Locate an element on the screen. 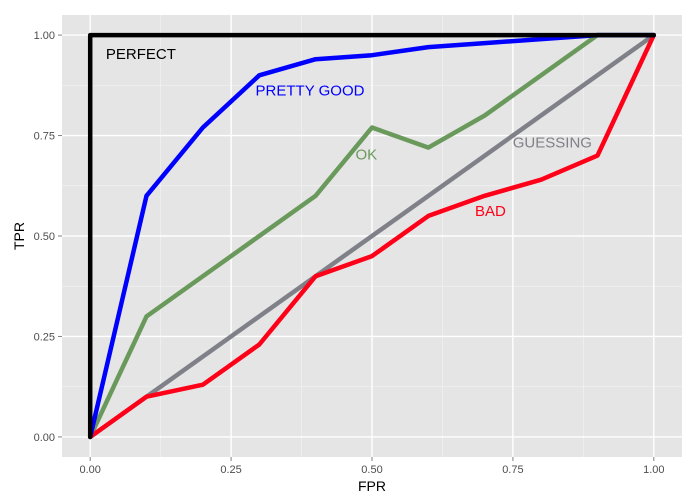  y-tick-label: 0.00 is located at coordinates (44, 438).